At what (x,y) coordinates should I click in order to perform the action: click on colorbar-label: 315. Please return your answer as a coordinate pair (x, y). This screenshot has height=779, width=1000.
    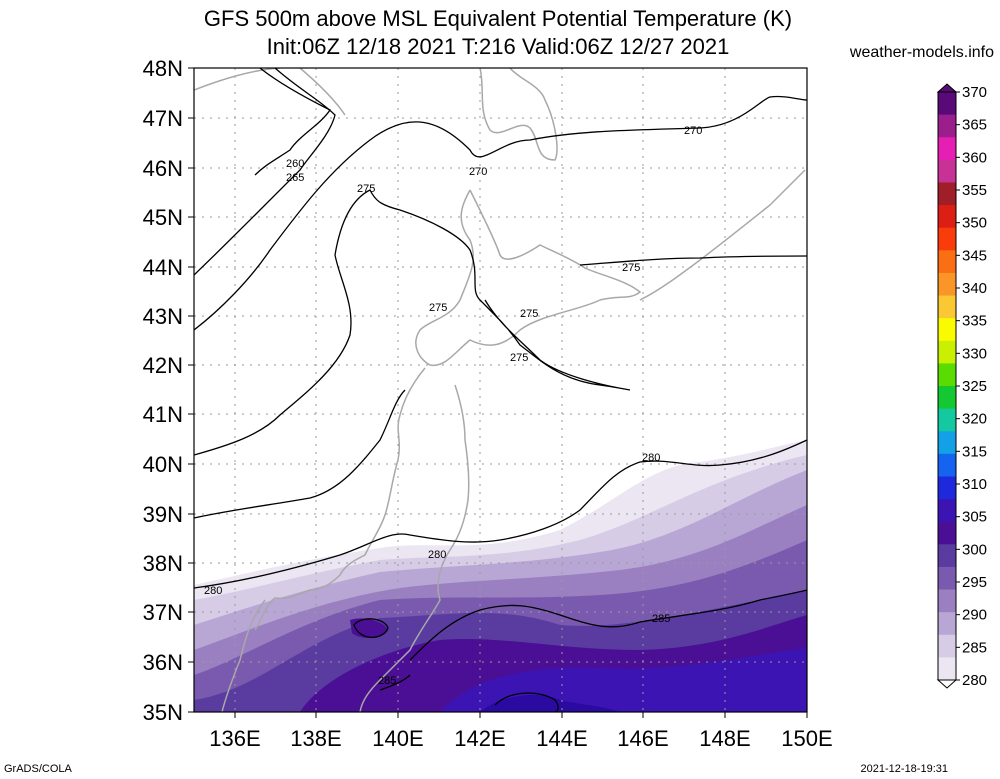
    Looking at the image, I should click on (974, 451).